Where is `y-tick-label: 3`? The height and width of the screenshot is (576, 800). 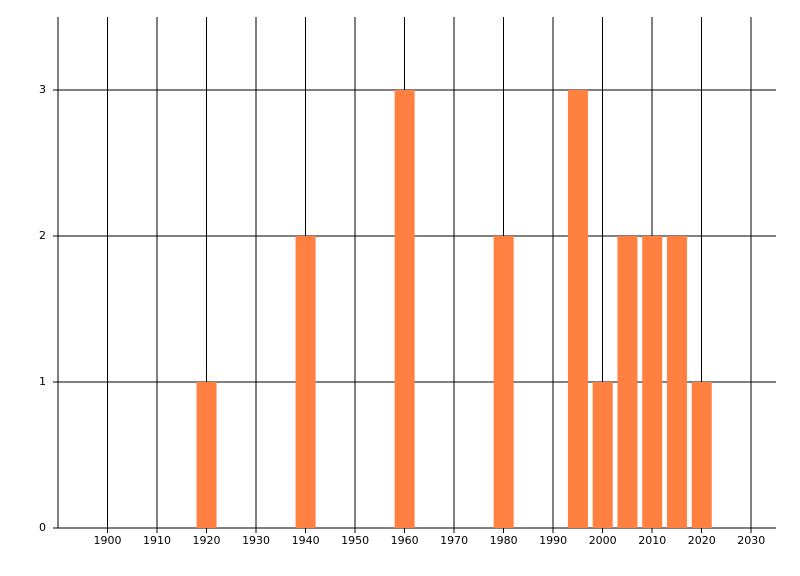 y-tick-label: 3 is located at coordinates (42, 89).